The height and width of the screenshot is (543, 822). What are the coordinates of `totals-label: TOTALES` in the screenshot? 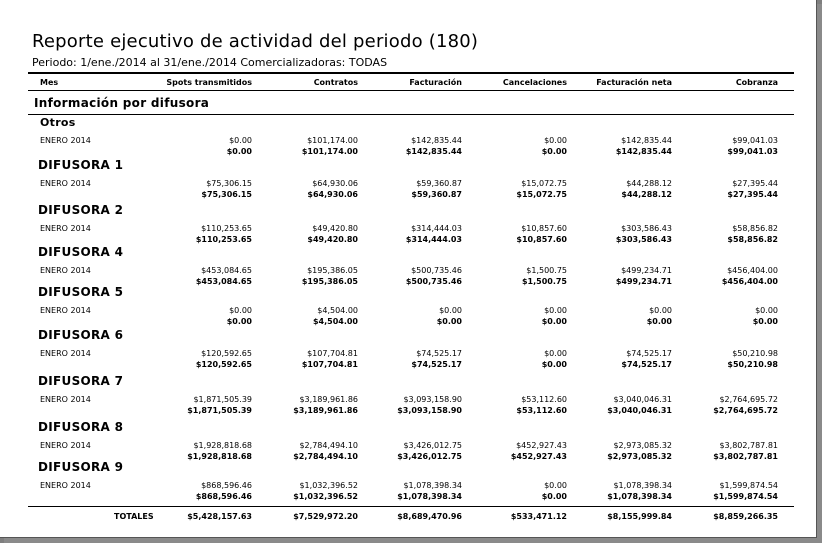 It's located at (134, 516).